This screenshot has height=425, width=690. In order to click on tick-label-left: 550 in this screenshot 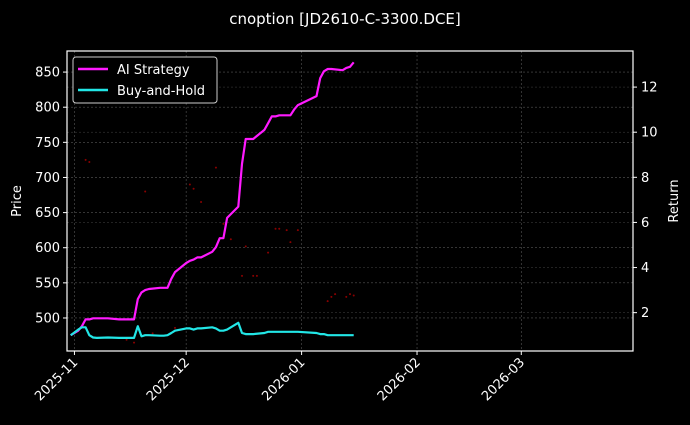, I will do `click(47, 283)`.